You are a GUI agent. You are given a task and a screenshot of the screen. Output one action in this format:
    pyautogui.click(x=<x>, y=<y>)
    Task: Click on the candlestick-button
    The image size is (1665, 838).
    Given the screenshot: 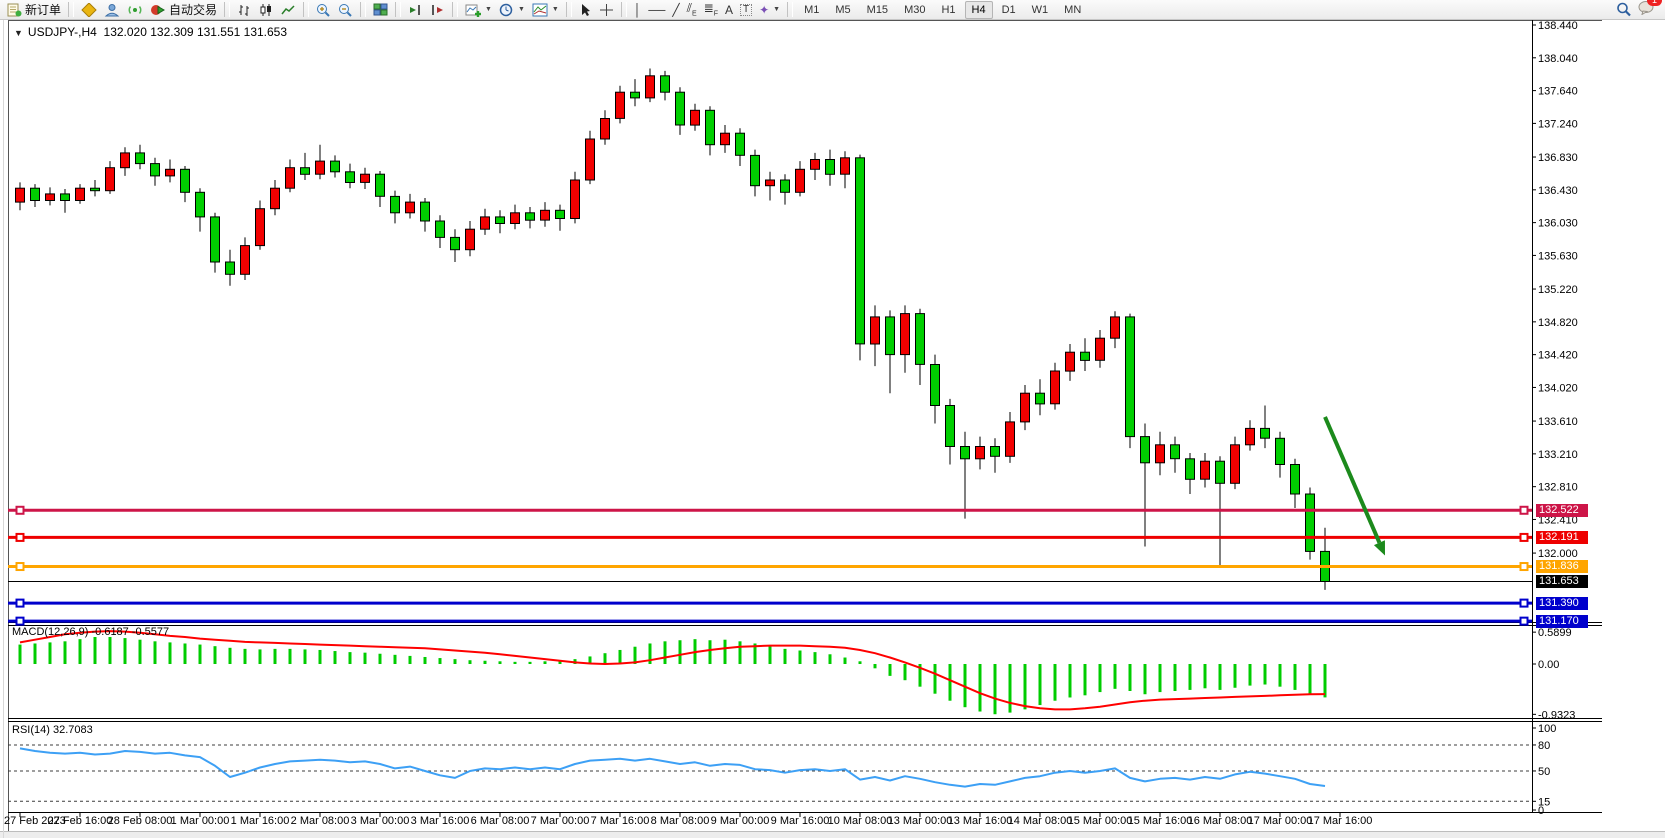 What is the action you would take?
    pyautogui.click(x=266, y=10)
    